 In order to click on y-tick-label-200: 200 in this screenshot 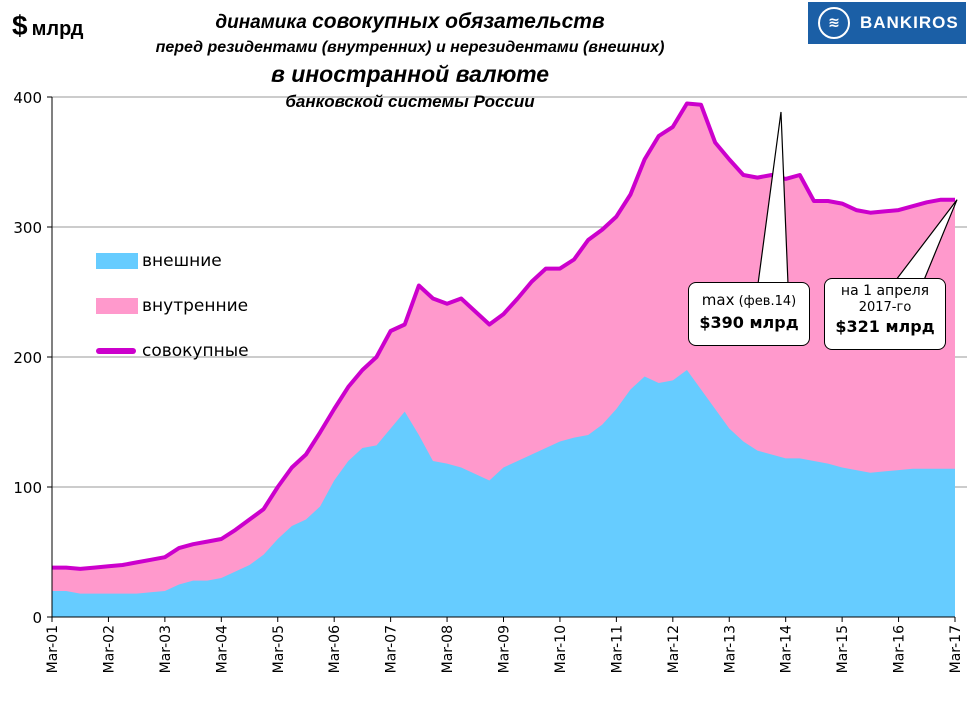, I will do `click(27, 358)`.